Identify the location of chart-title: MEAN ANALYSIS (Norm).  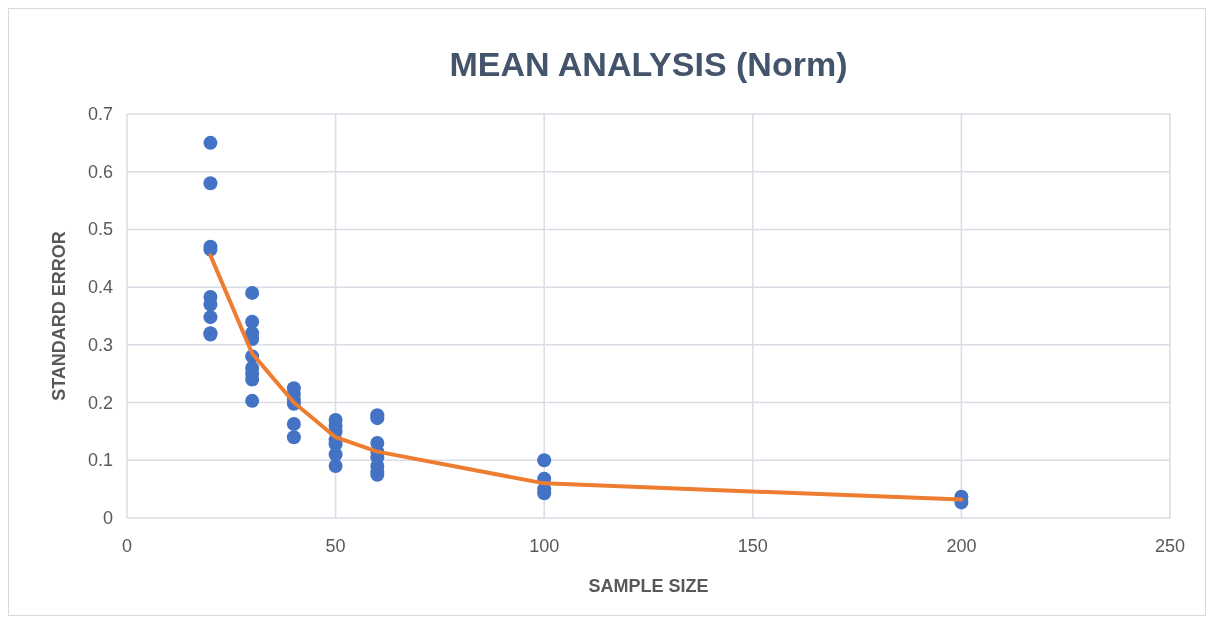
(648, 64).